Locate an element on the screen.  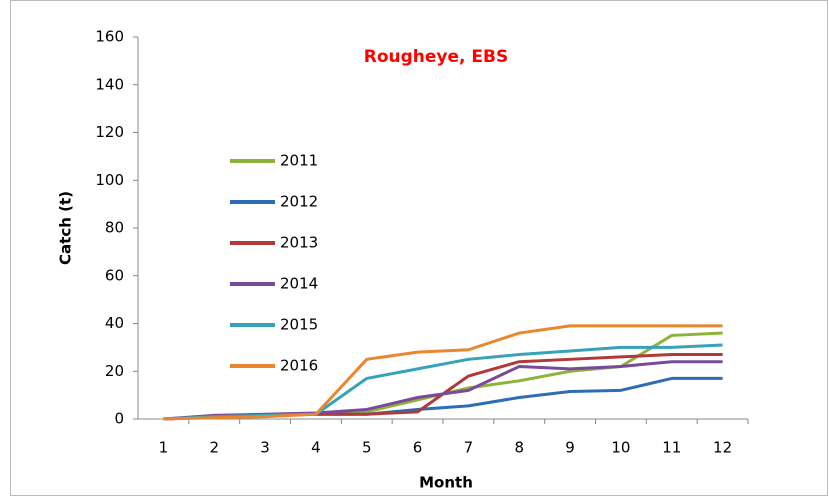
y-tick-label: 160 is located at coordinates (109, 37).